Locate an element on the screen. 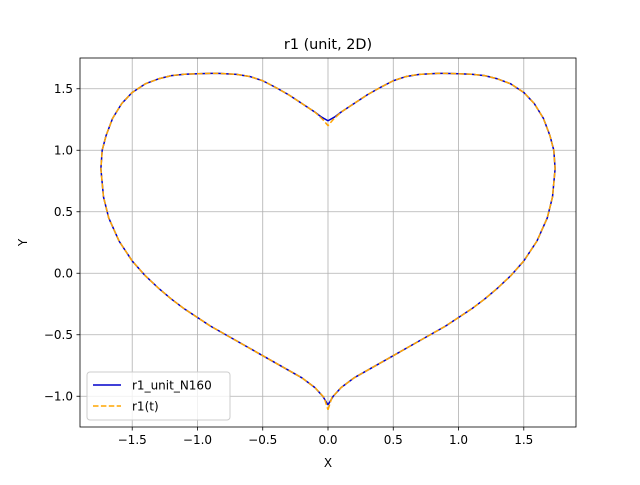  x-tick-label: −1.0 is located at coordinates (197, 440).